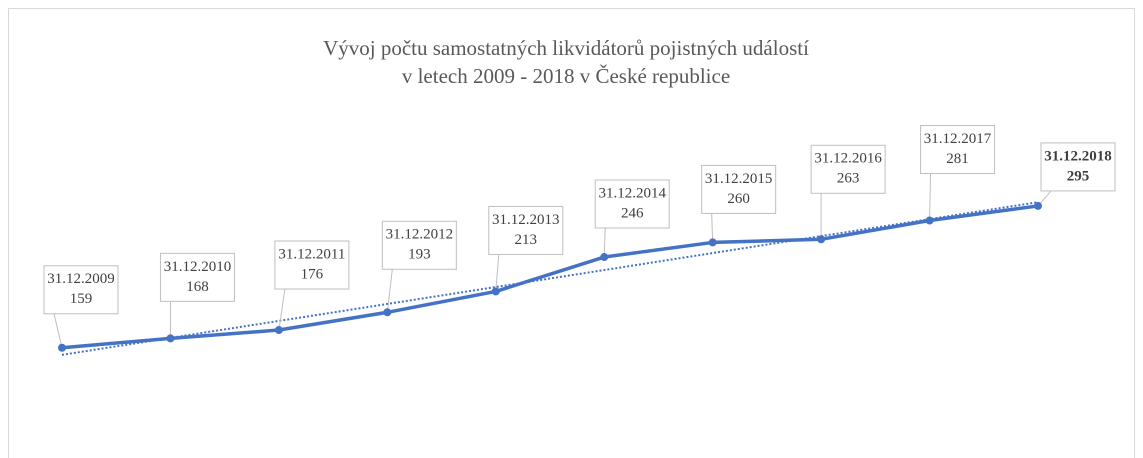 The image size is (1143, 458). Describe the element at coordinates (1078, 176) in the screenshot. I see `data-label: 295` at that location.